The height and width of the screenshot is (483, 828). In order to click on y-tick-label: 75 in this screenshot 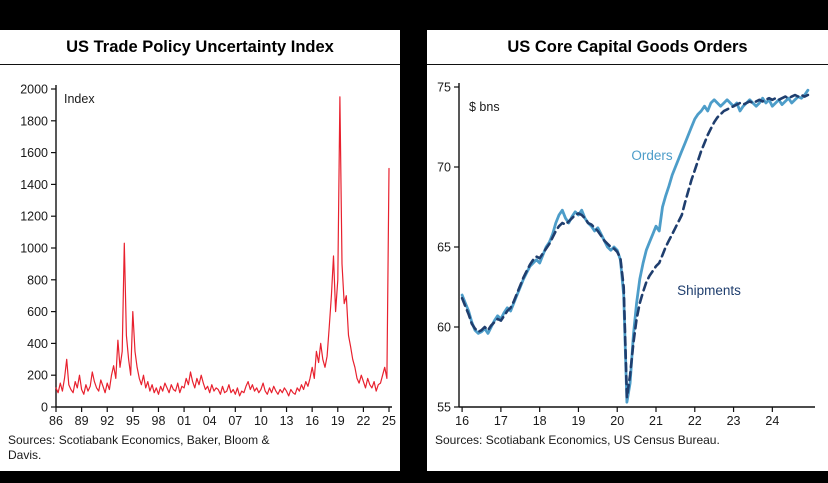, I will do `click(444, 88)`.